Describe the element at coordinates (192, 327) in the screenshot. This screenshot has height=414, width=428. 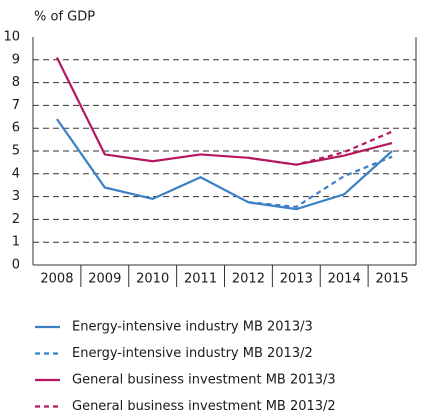
I see `legend-label: Energy-intensive industry MB 2013/3` at that location.